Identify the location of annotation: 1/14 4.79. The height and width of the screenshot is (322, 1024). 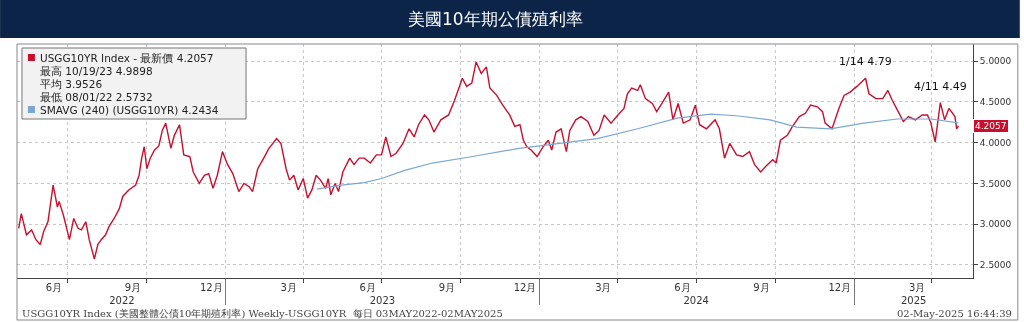
(865, 61).